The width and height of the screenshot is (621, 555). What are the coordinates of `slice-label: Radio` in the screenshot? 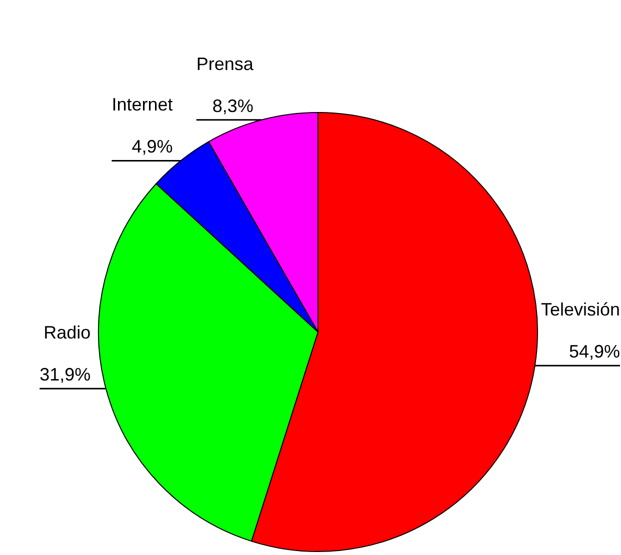 It's located at (67, 332).